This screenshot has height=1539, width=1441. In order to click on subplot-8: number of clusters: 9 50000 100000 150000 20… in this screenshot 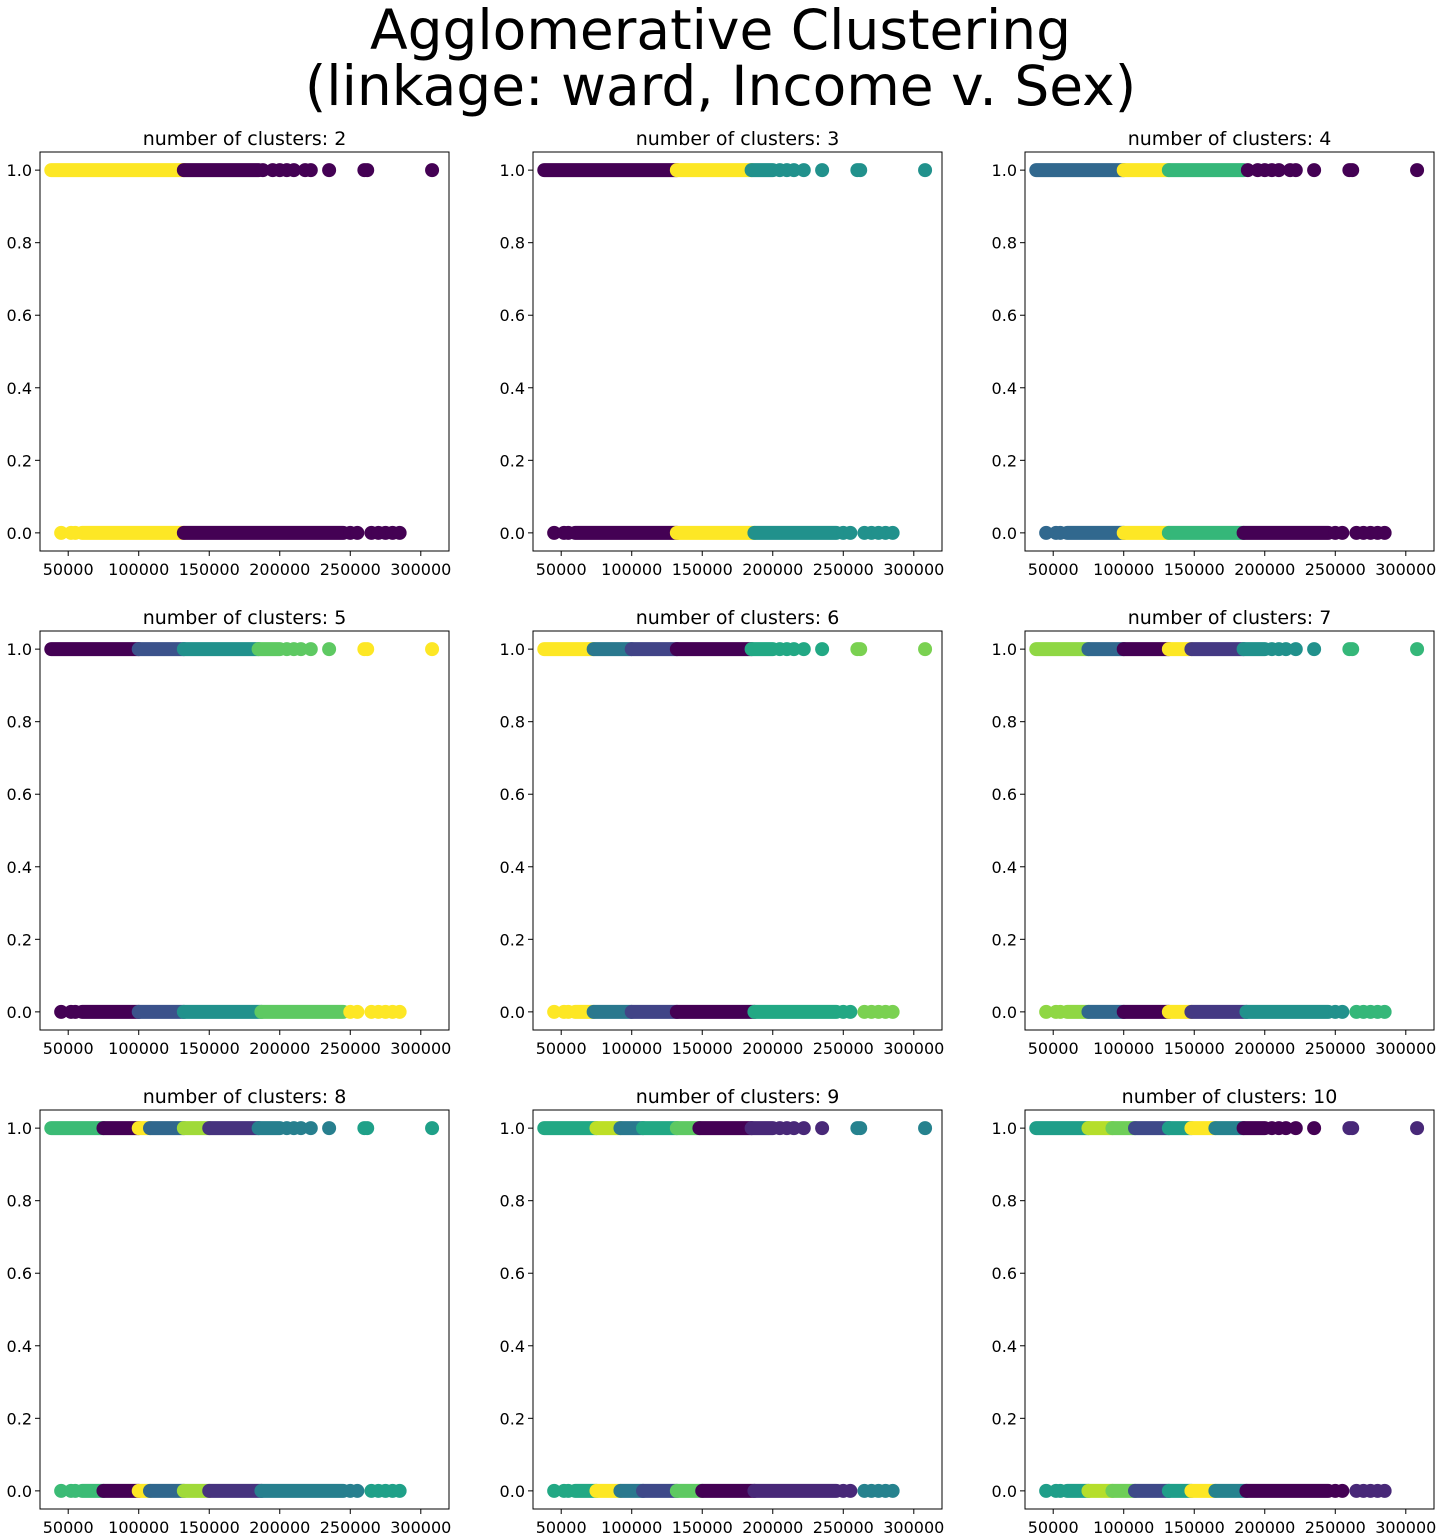, I will do `click(722, 1311)`.